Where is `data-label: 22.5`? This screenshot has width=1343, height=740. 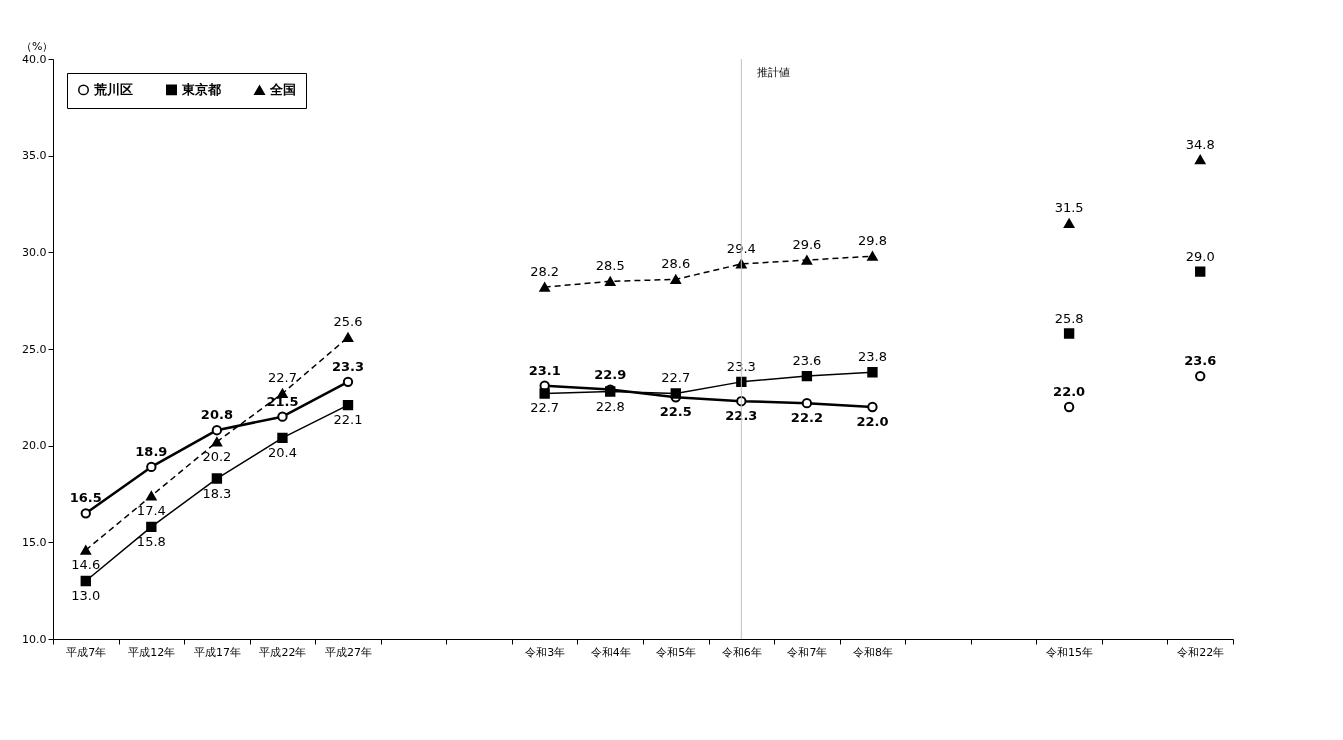
data-label: 22.5 is located at coordinates (675, 412).